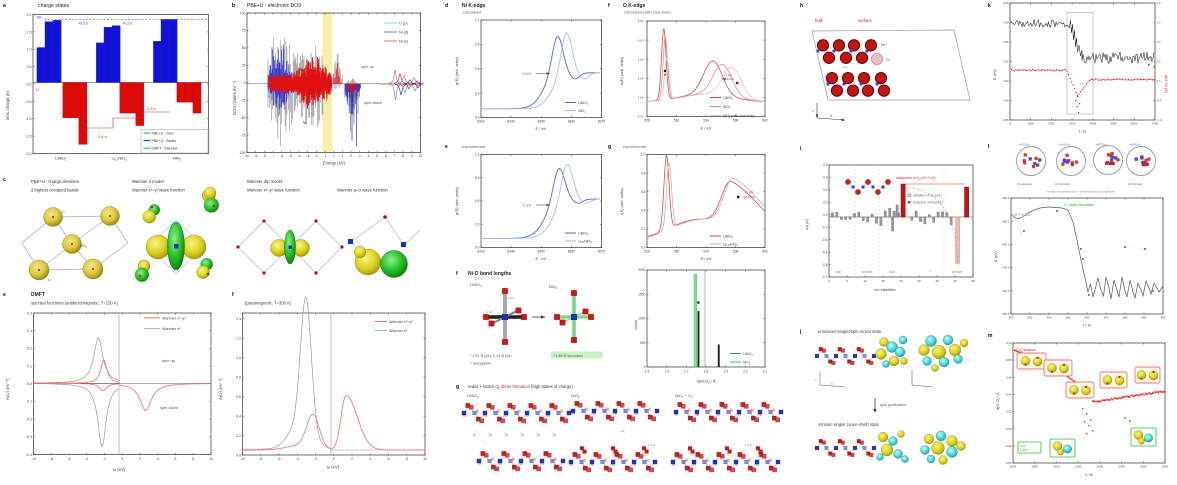 This screenshot has width=1177, height=485. I want to click on svg-text: l, so click(989, 147).